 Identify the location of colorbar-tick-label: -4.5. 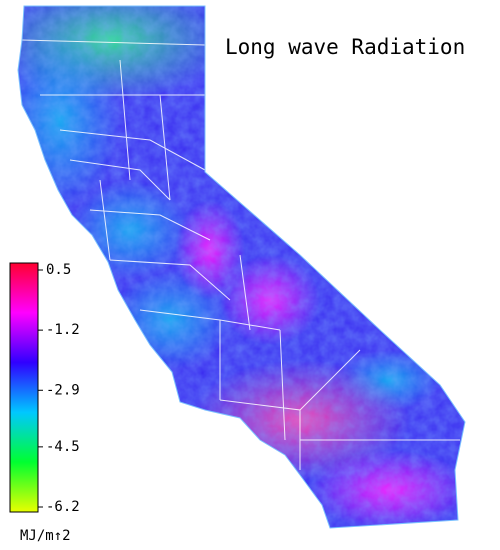
(63, 447).